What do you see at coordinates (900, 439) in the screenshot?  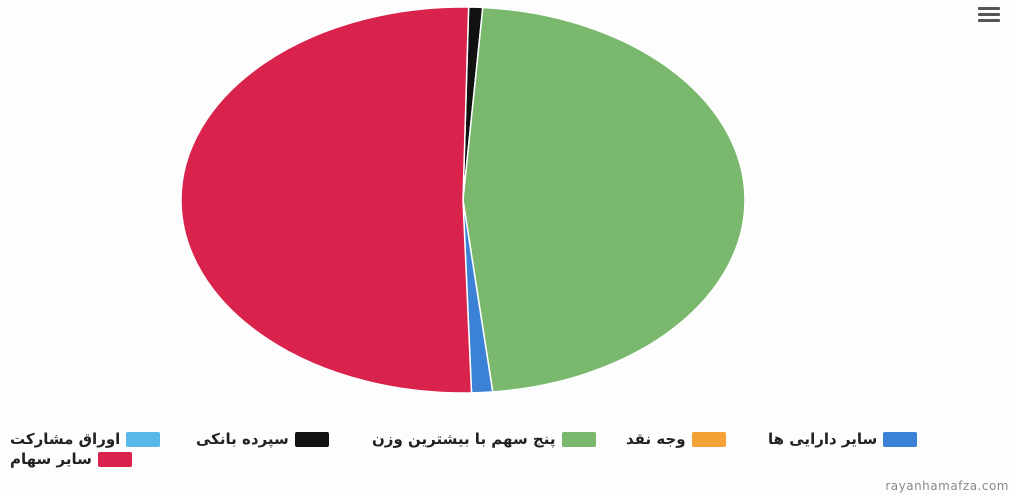 I see `legend-swatch-other-assets` at bounding box center [900, 439].